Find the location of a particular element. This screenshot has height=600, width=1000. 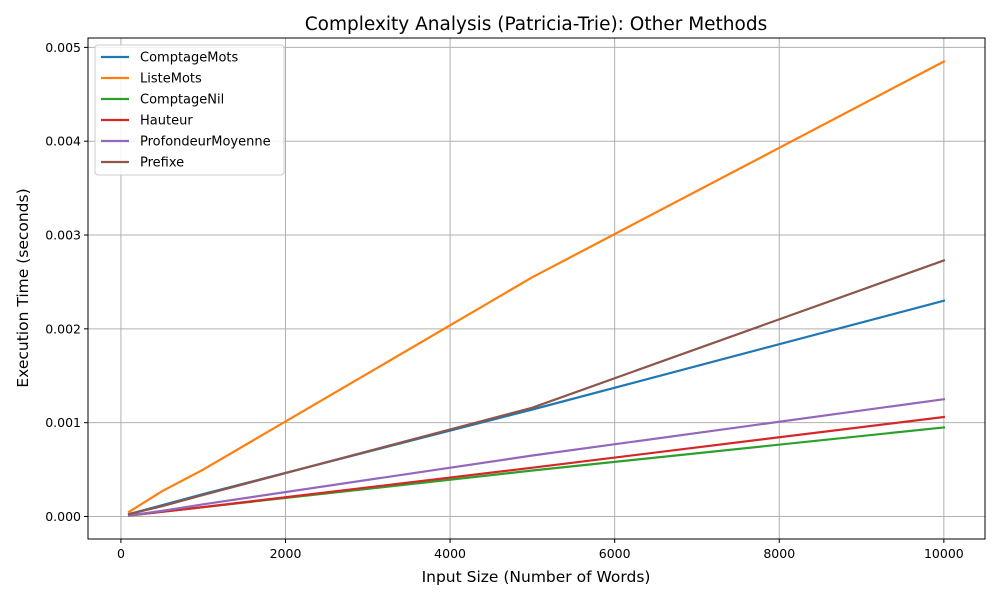

x-tick-label: 6000 is located at coordinates (615, 553).